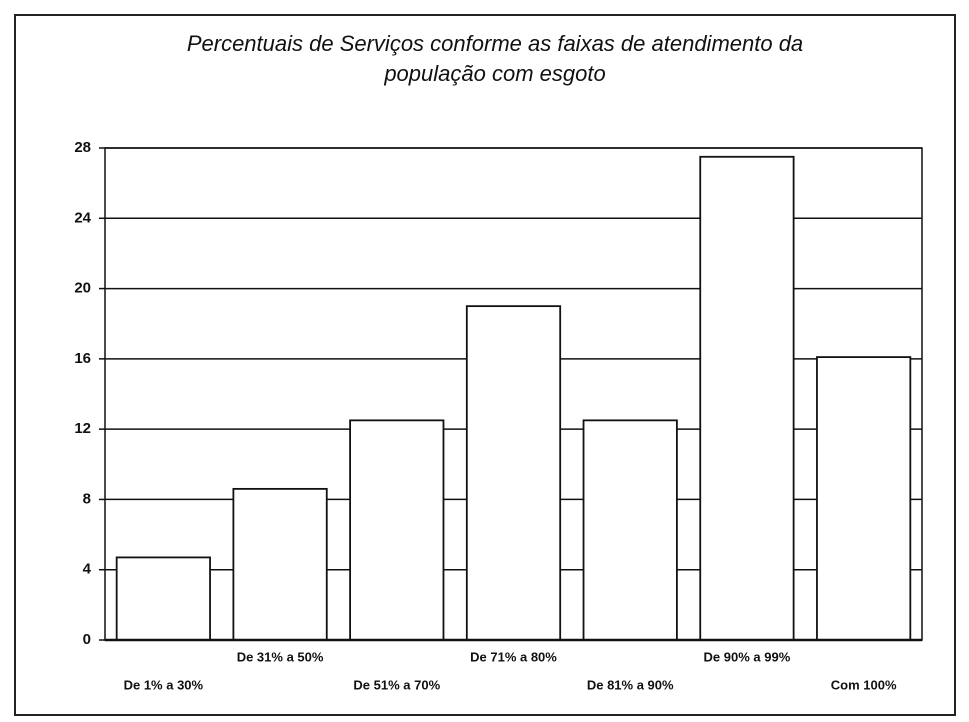 The width and height of the screenshot is (969, 722). What do you see at coordinates (82, 428) in the screenshot?
I see `y-tick-label: 12` at bounding box center [82, 428].